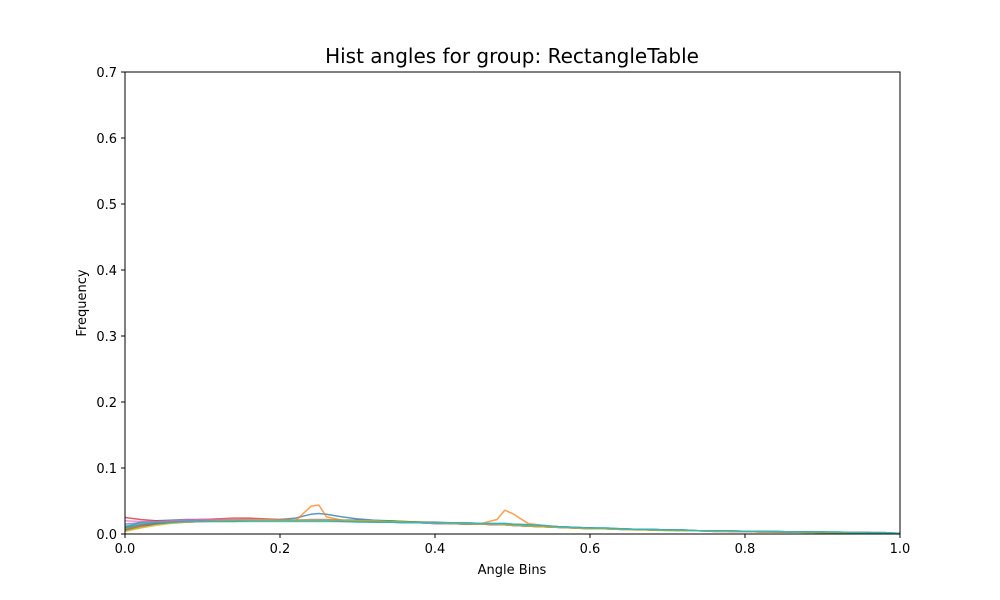 The width and height of the screenshot is (1000, 600). I want to click on y-tick-label: 0.4, so click(106, 271).